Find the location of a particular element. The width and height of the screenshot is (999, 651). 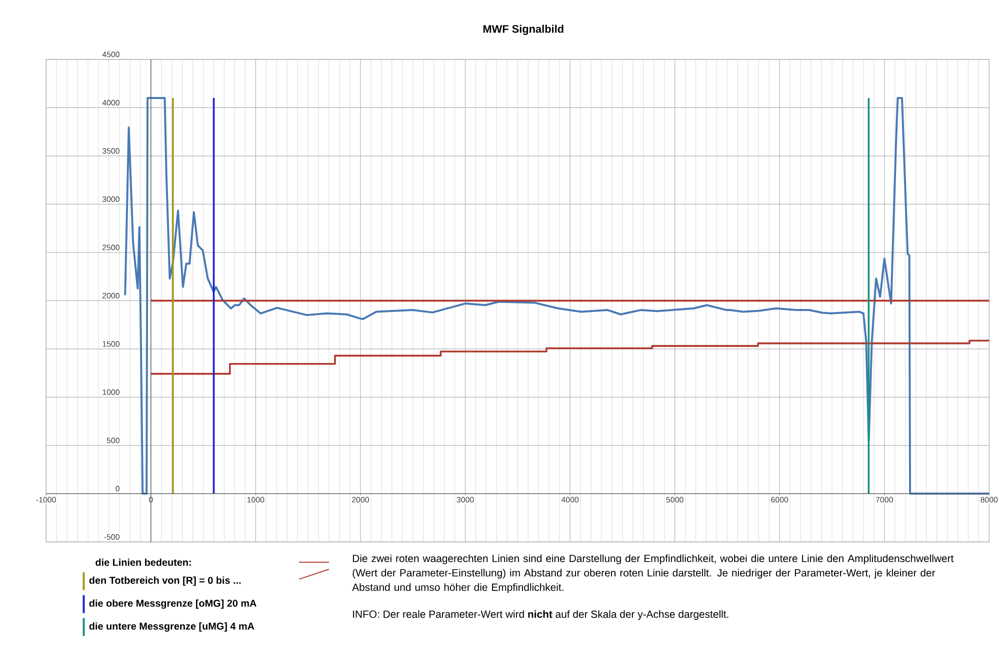

legend-label: die obere Messgrenze [oMG] 20 mA is located at coordinates (172, 604).